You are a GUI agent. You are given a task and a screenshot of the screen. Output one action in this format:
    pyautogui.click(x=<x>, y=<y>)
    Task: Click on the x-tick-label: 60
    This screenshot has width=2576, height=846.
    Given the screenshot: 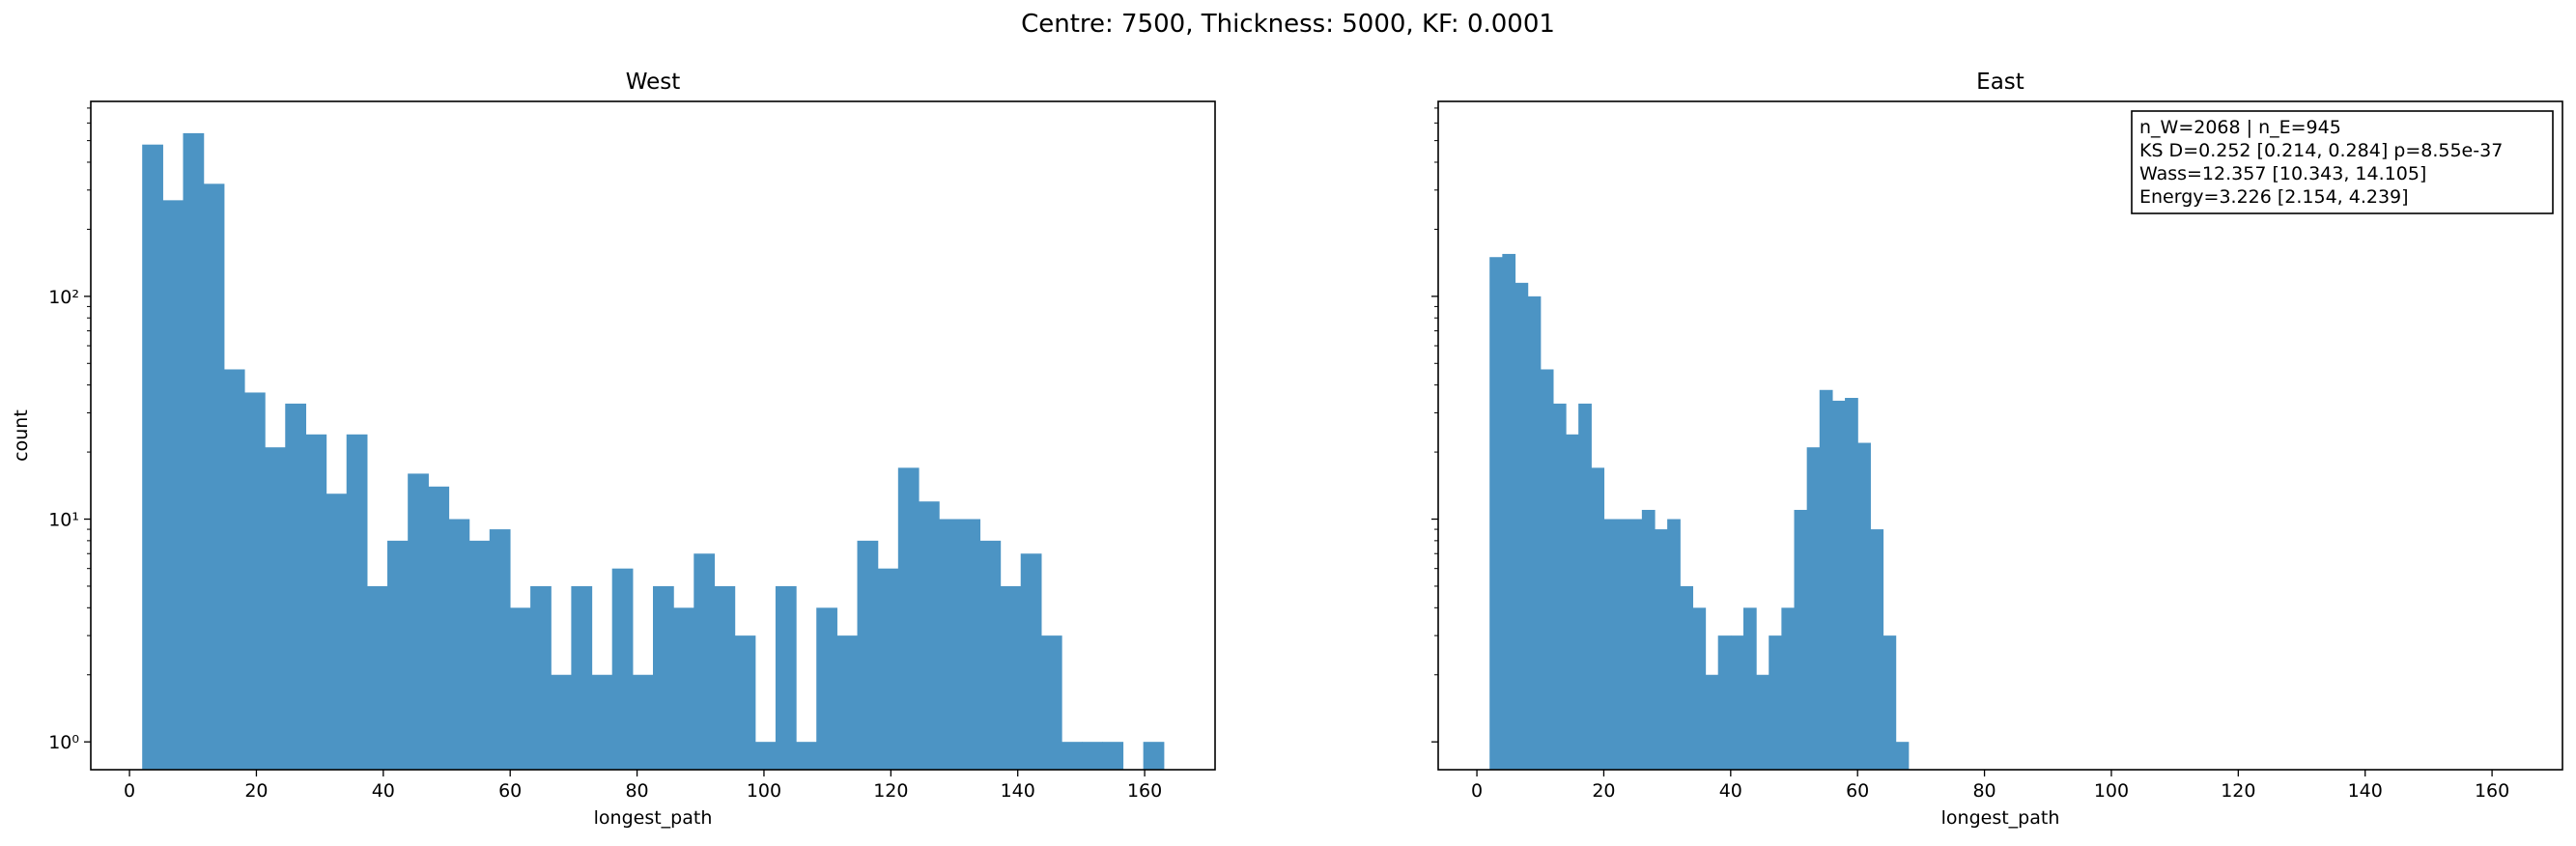 What is the action you would take?
    pyautogui.click(x=1857, y=791)
    